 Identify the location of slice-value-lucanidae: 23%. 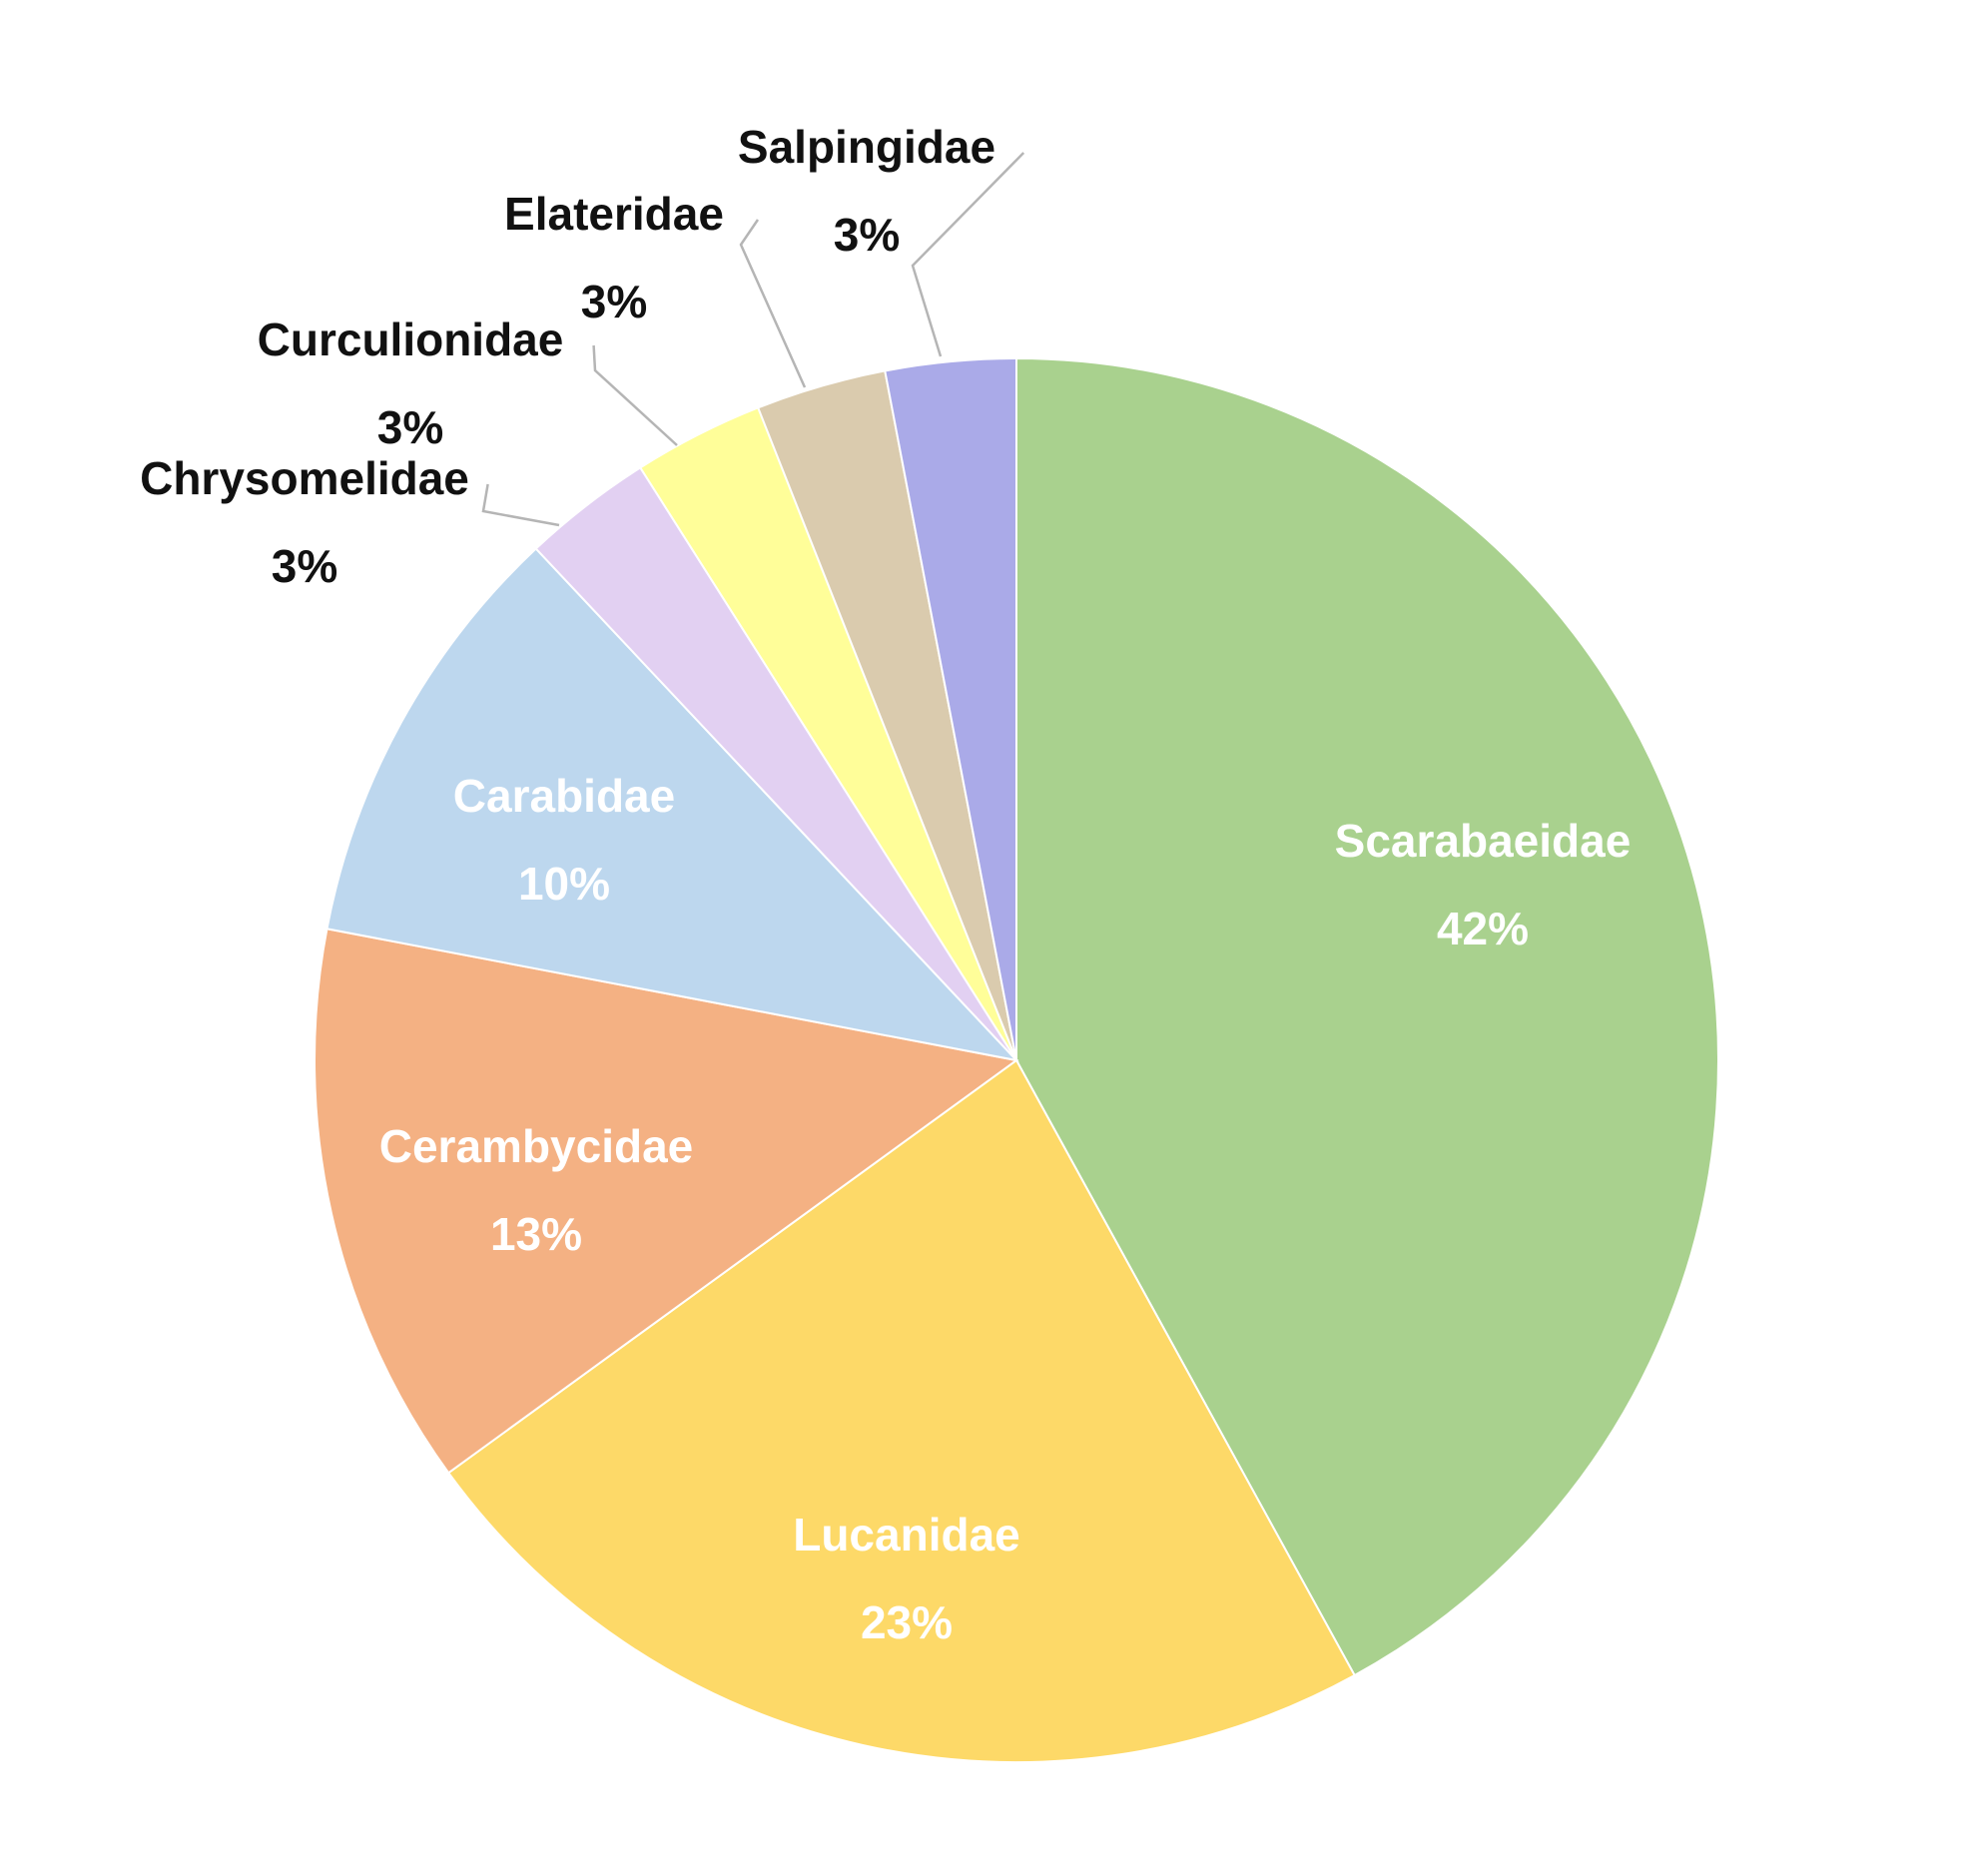
(907, 1622).